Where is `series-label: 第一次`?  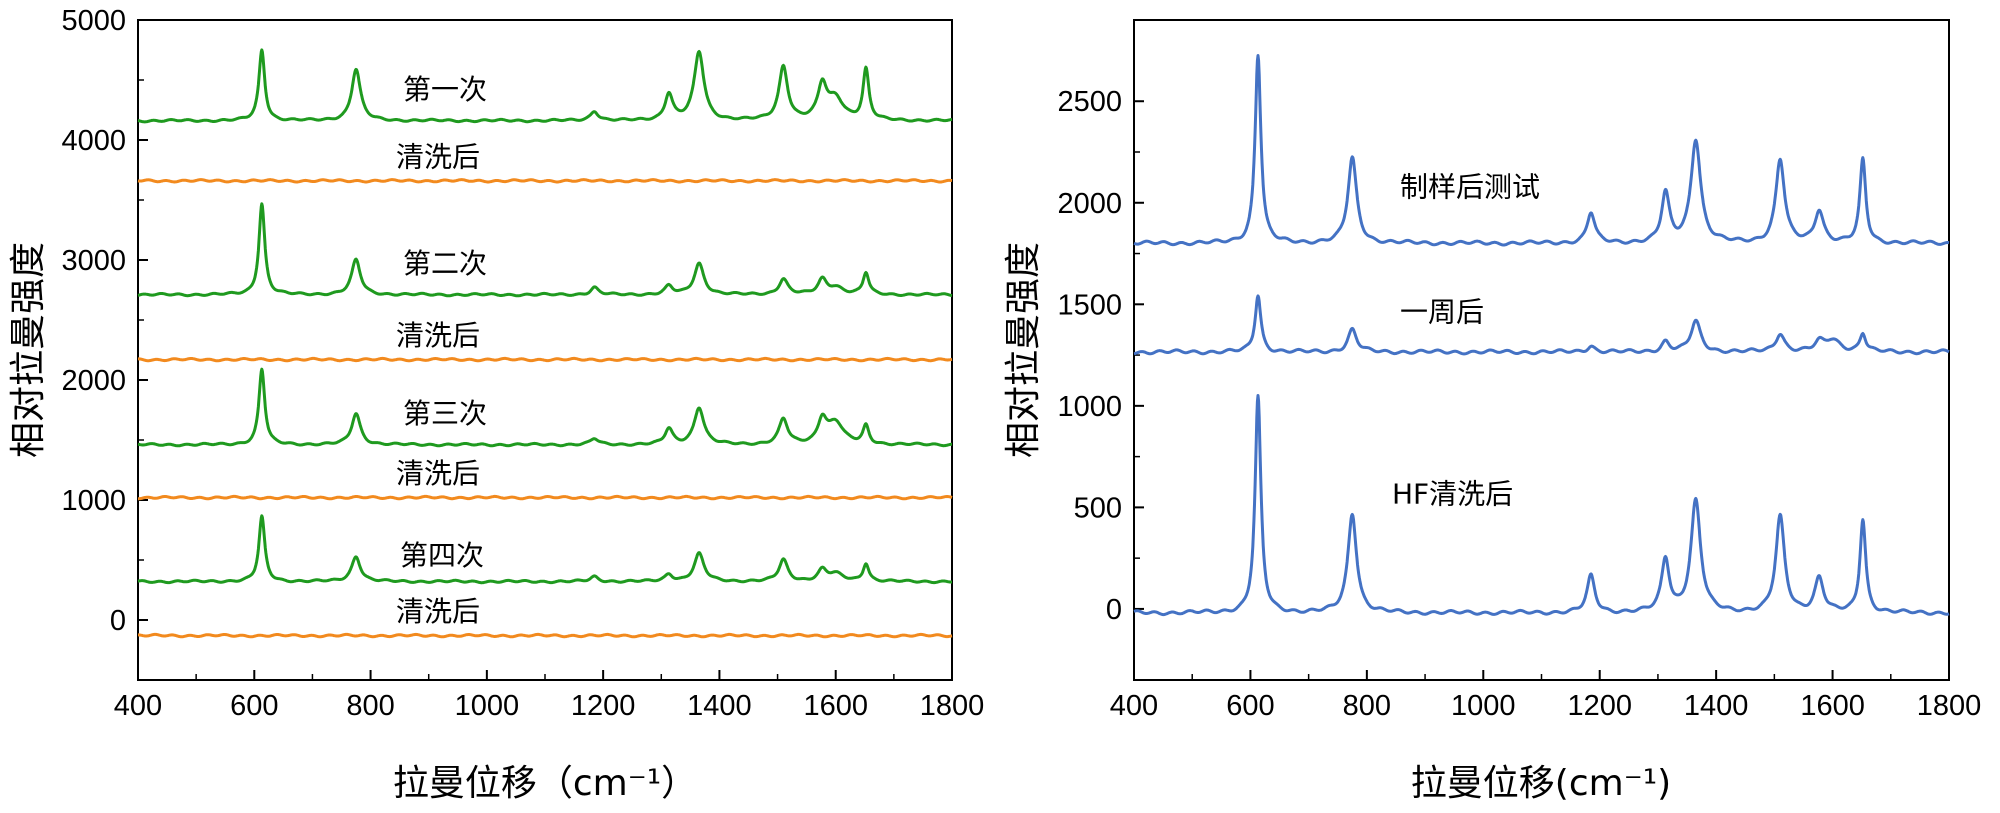
series-label: 第一次 is located at coordinates (445, 89).